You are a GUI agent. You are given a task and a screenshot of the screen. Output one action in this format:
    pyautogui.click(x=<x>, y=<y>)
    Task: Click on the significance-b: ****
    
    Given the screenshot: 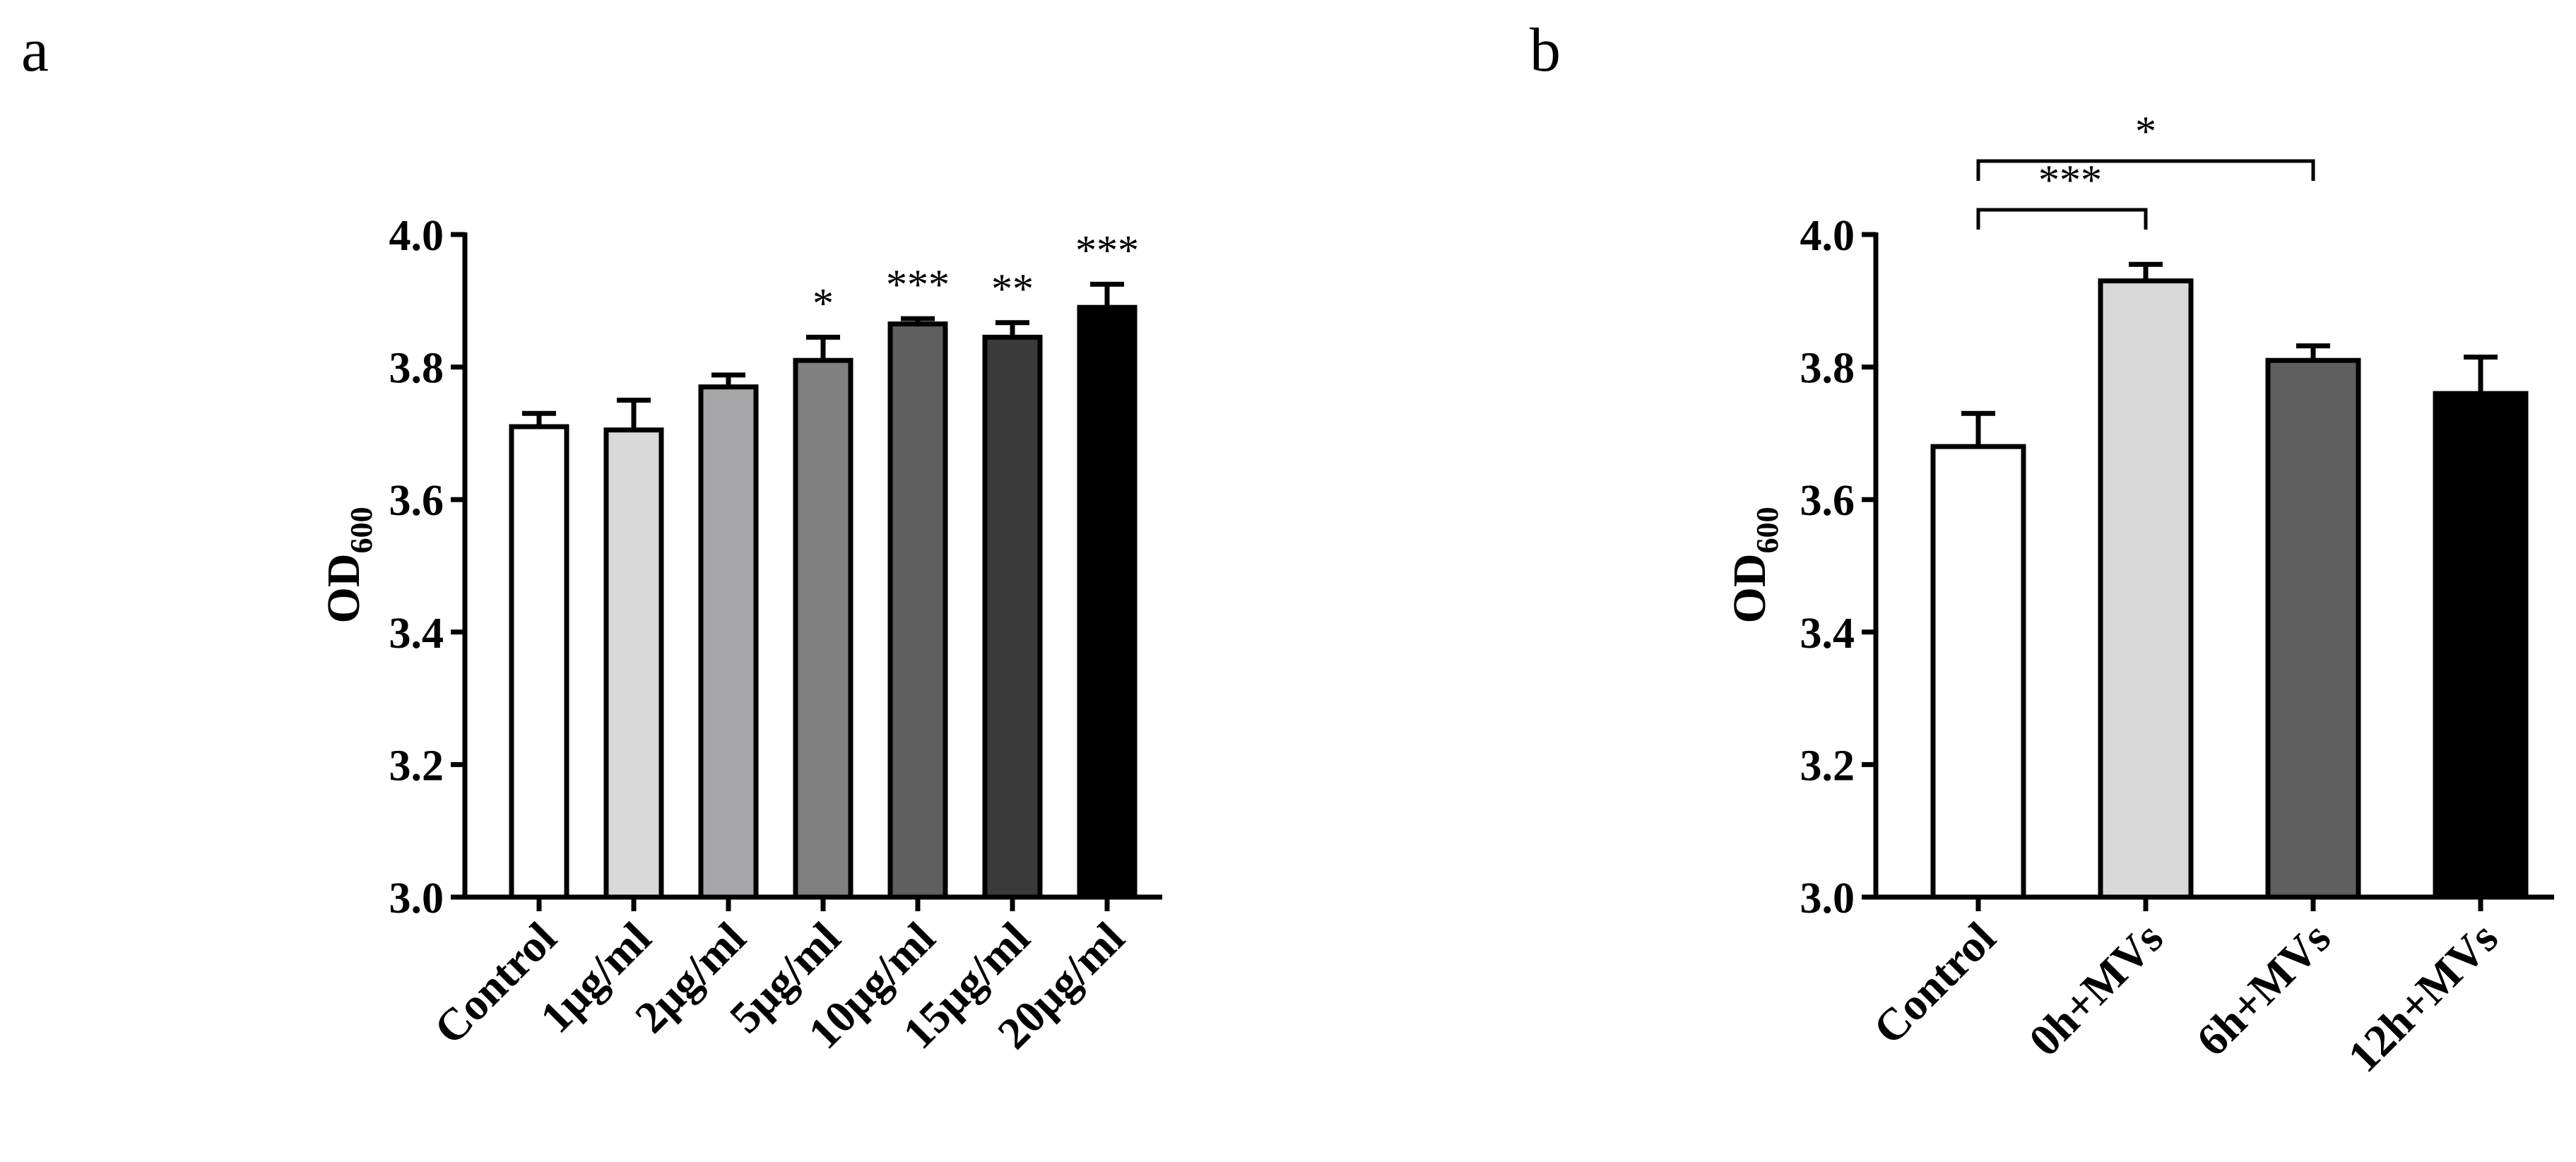 What is the action you would take?
    pyautogui.click(x=2145, y=169)
    